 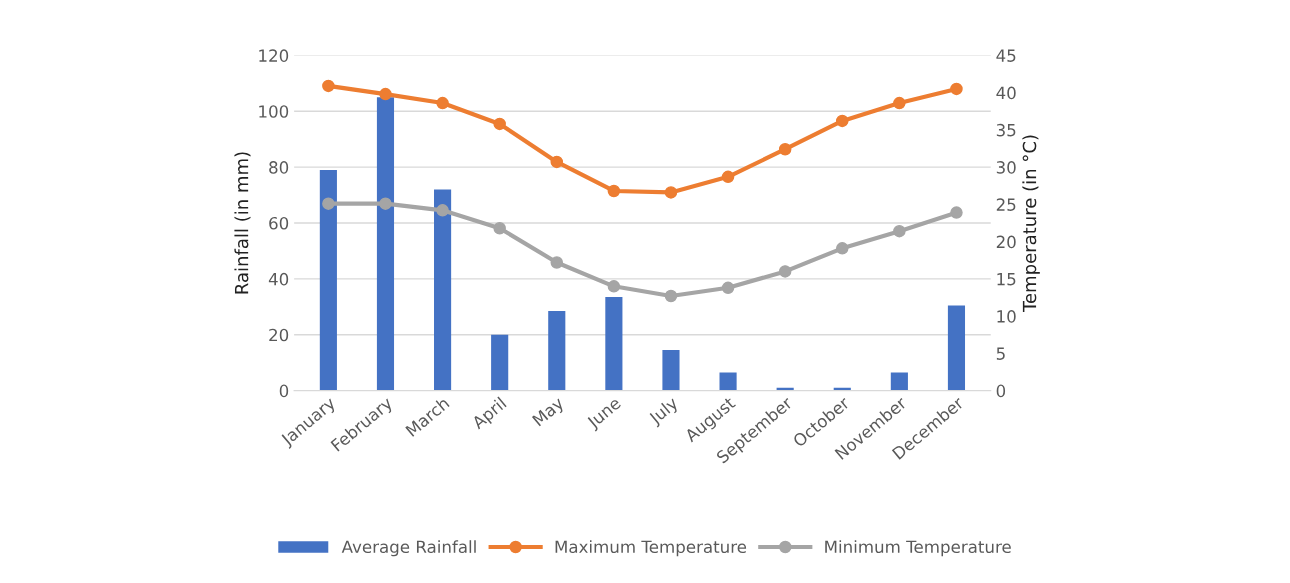 I want to click on y2-tick-label: 15, so click(x=1006, y=279).